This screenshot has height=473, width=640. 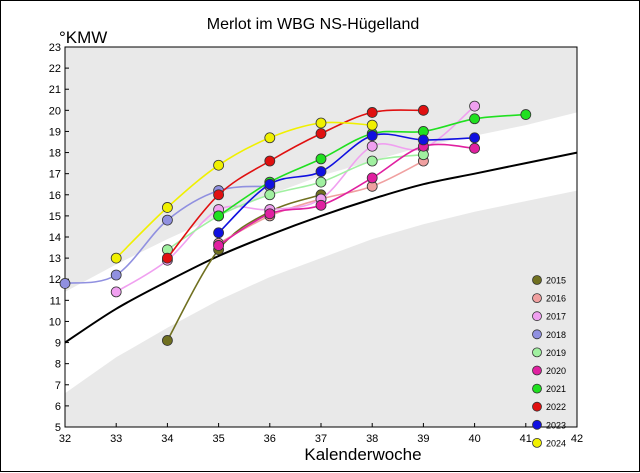 I want to click on series-2024, so click(x=244, y=190).